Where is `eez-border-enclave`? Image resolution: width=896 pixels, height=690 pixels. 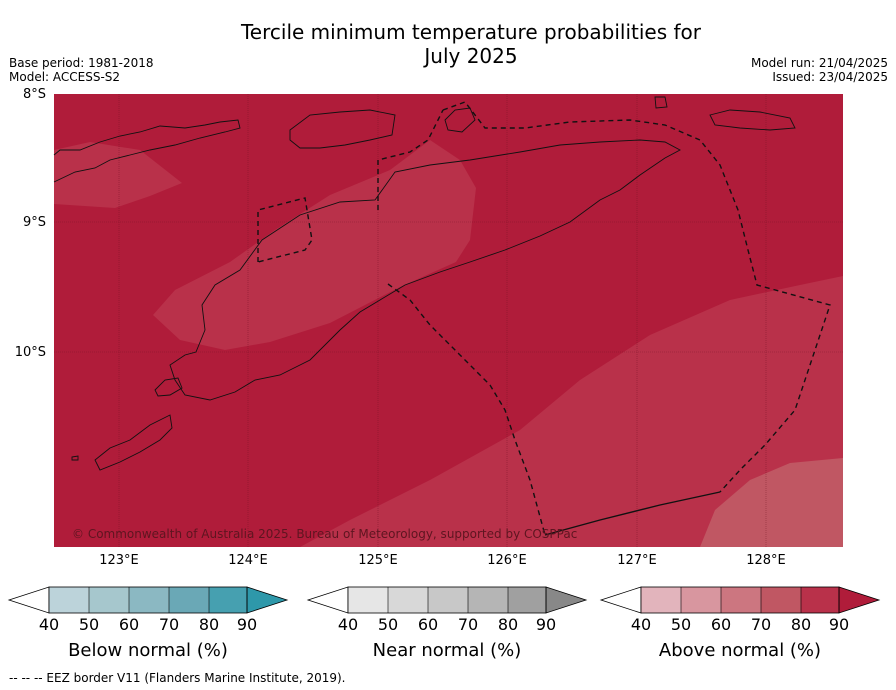
eez-border-enclave is located at coordinates (285, 230).